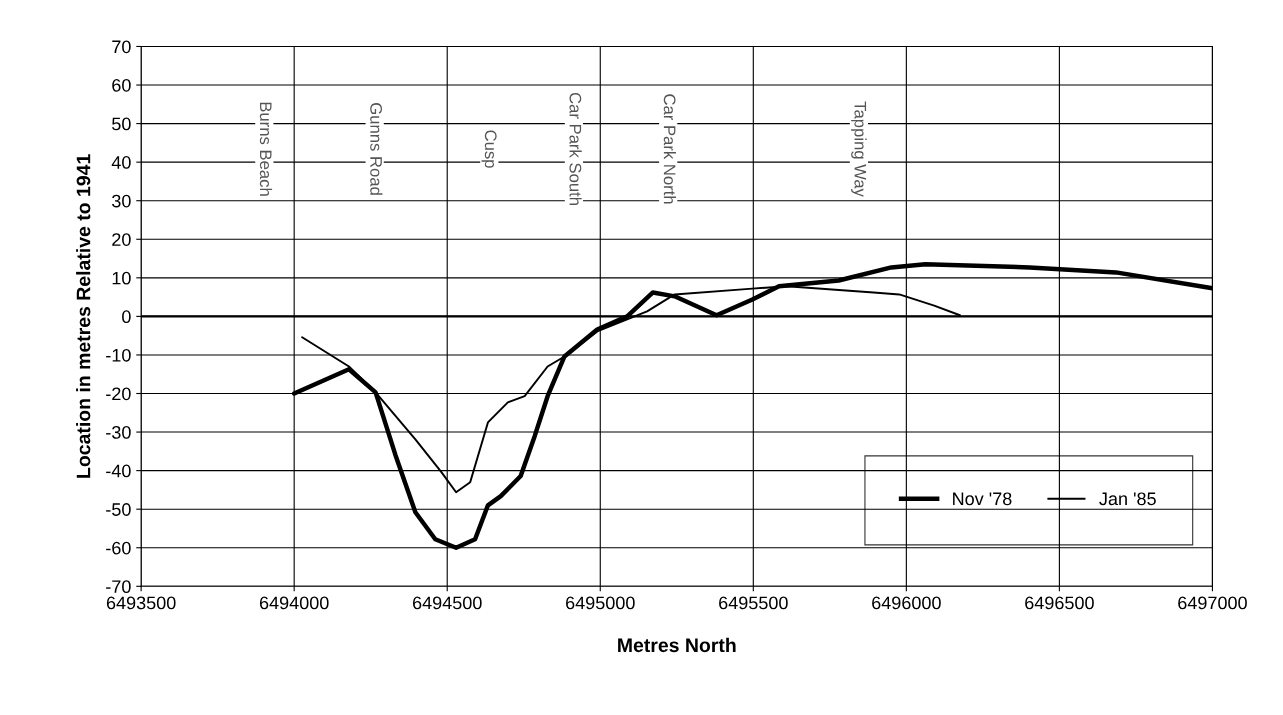 The width and height of the screenshot is (1283, 715). What do you see at coordinates (266, 149) in the screenshot?
I see `annotation: Burns Beach` at bounding box center [266, 149].